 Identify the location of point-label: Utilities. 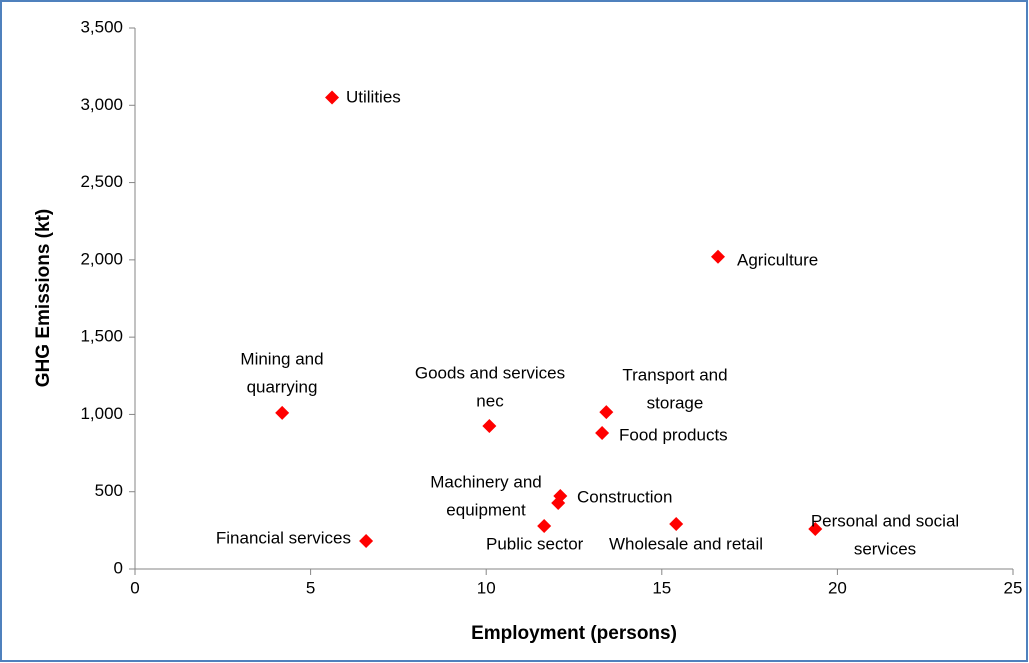
(373, 96).